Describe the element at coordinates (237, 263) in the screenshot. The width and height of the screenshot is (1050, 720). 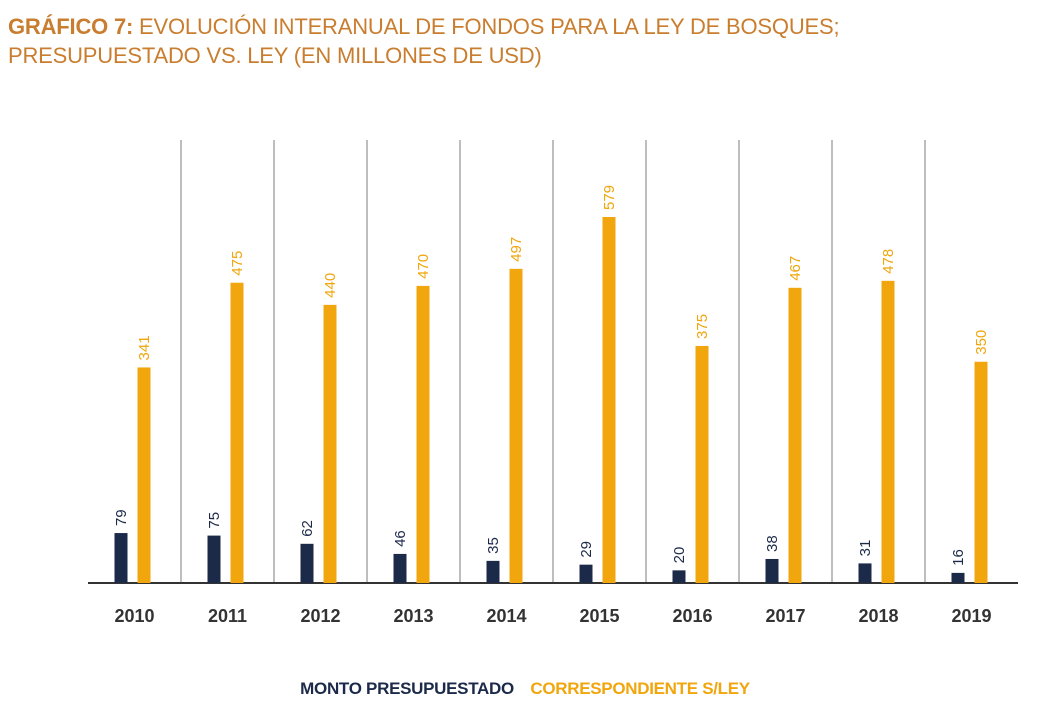
I see `data-label-ley: 475` at that location.